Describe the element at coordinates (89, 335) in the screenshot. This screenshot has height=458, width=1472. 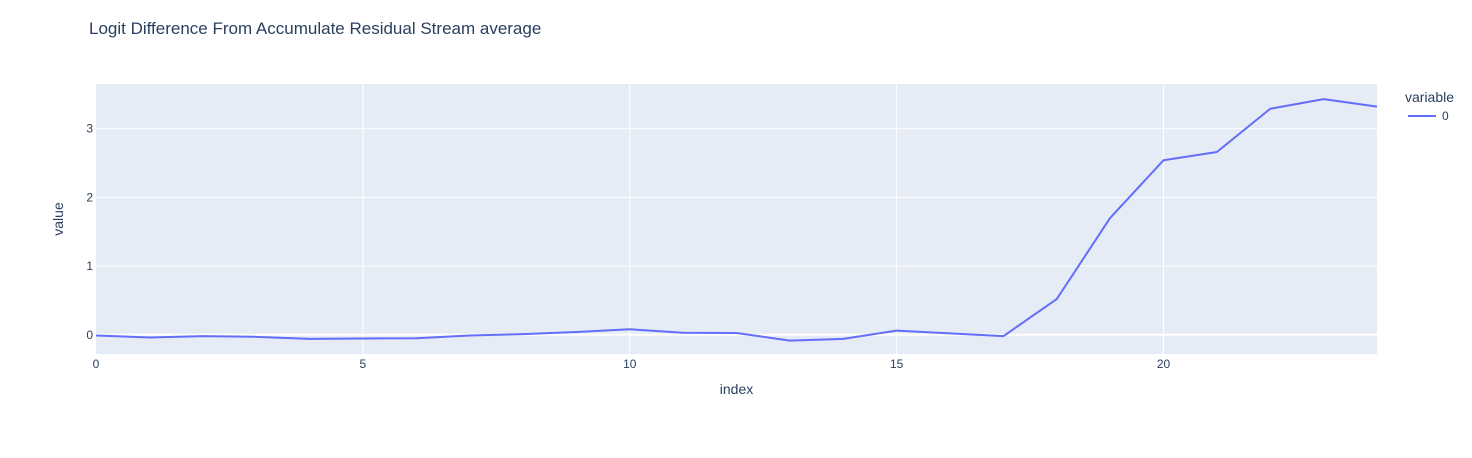
I see `y-tick-label: 0` at that location.